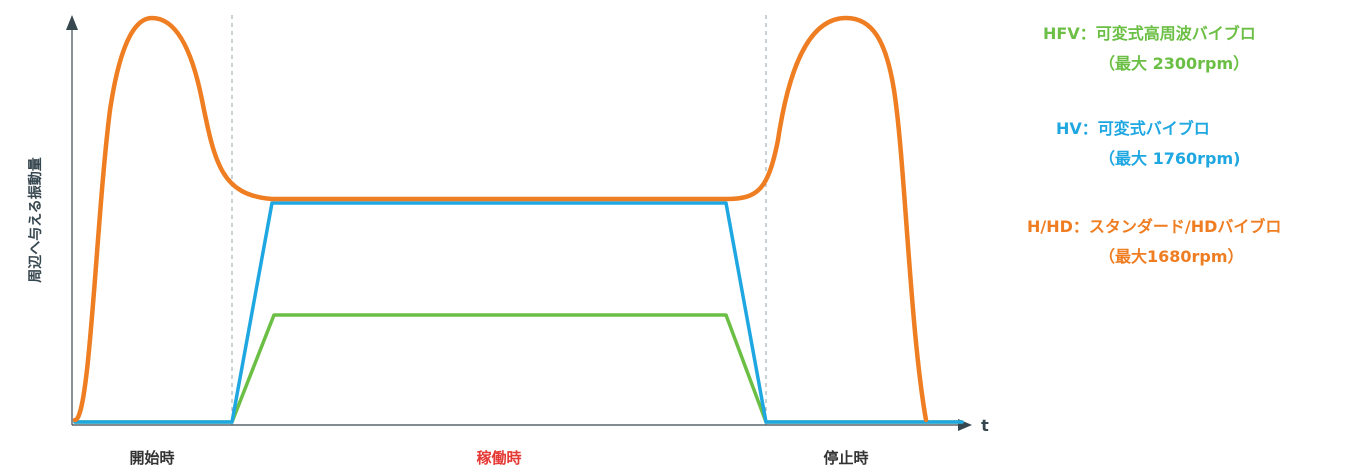 The width and height of the screenshot is (1351, 474). I want to click on y-axis-arrow, so click(72, 22).